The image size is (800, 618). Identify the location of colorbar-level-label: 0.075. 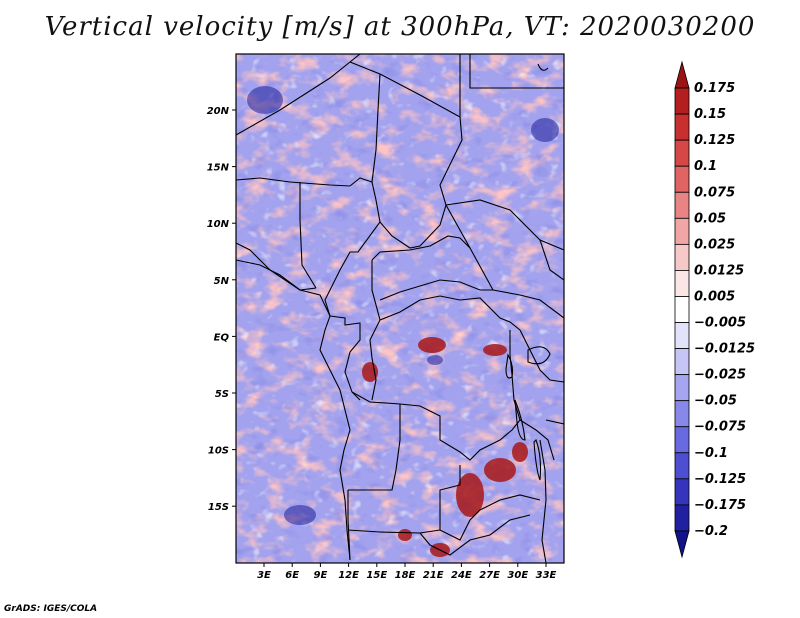
(714, 192).